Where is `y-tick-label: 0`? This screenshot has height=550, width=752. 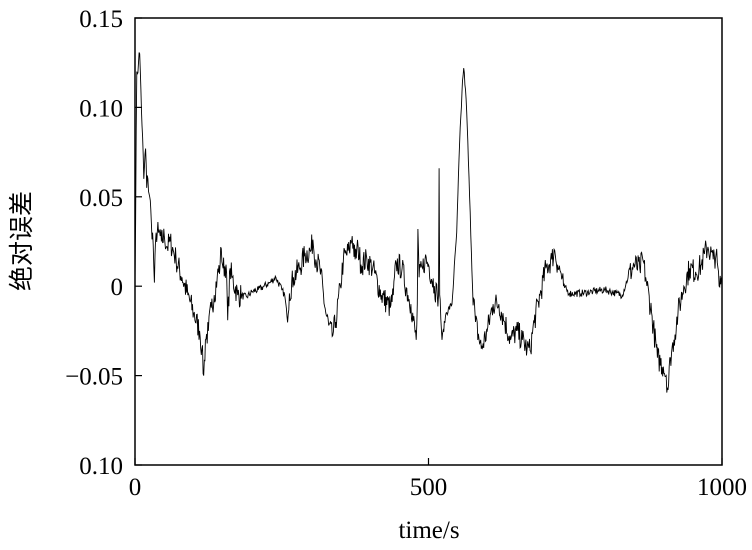 y-tick-label: 0 is located at coordinates (117, 287).